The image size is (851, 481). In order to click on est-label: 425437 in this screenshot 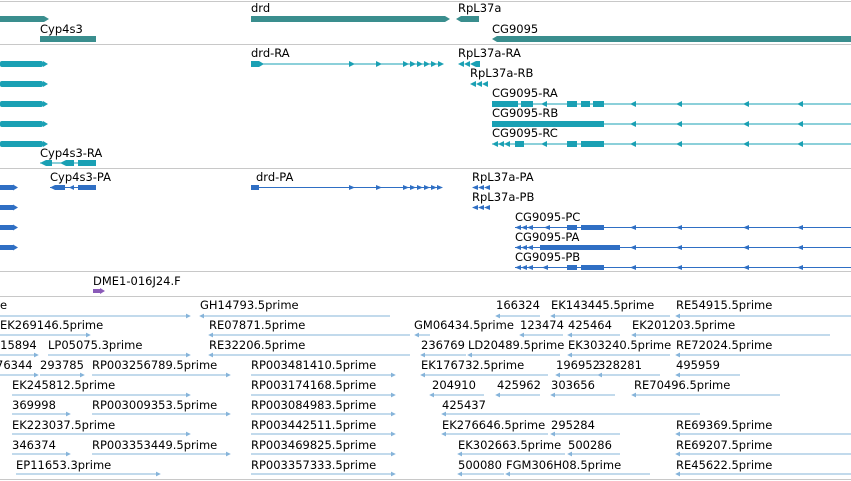, I will do `click(464, 405)`.